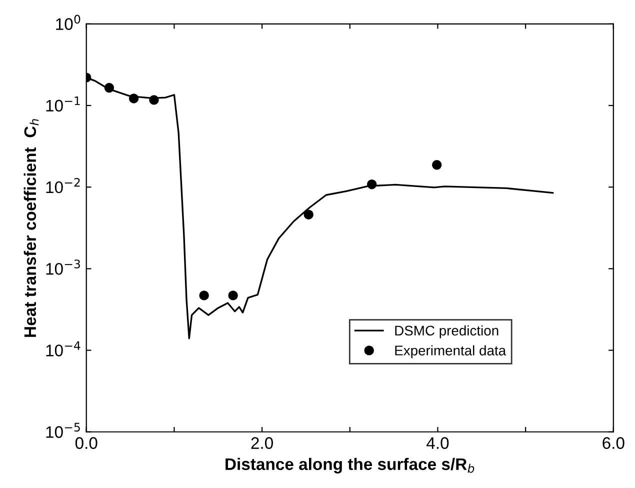 This screenshot has width=635, height=488. I want to click on x-tick-label: 0.0, so click(86, 443).